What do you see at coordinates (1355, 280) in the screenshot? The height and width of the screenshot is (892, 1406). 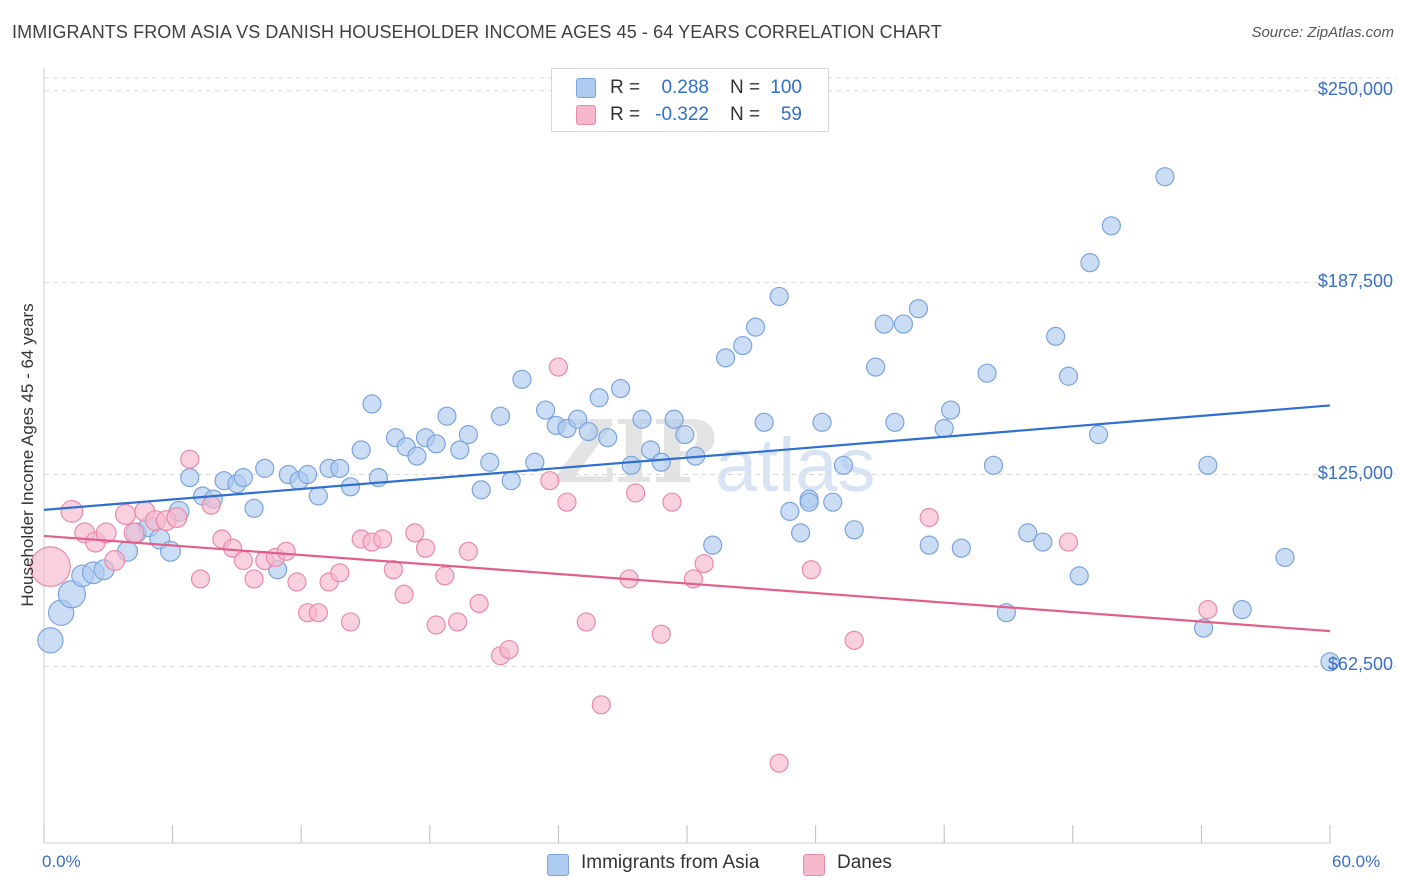 I see `y-tick-label: $187,500` at bounding box center [1355, 280].